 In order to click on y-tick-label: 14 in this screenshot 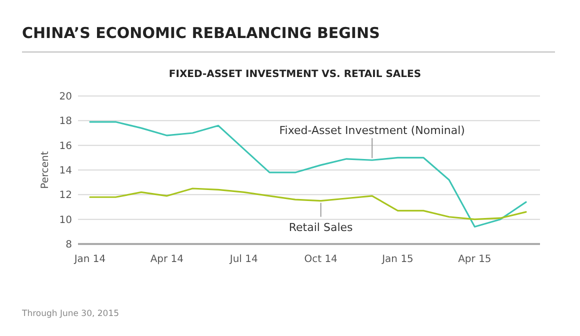, I will do `click(65, 171)`.